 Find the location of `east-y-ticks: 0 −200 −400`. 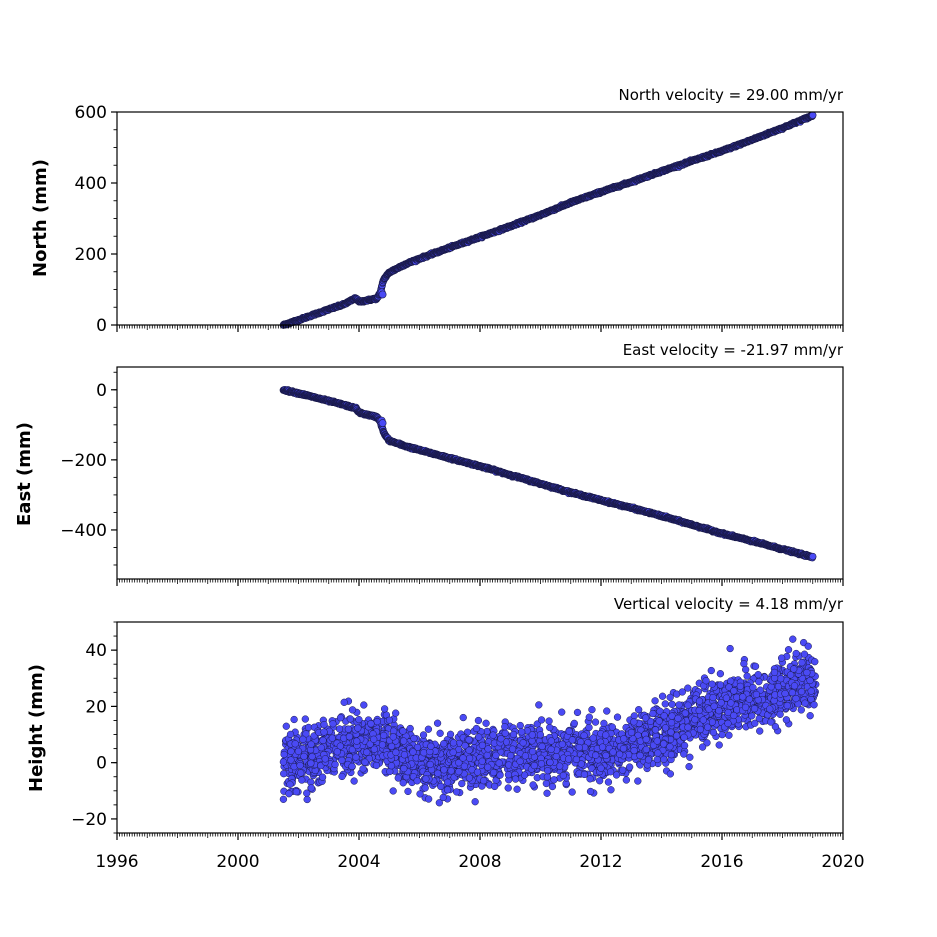

east-y-ticks: 0 −200 −400 is located at coordinates (88, 468).